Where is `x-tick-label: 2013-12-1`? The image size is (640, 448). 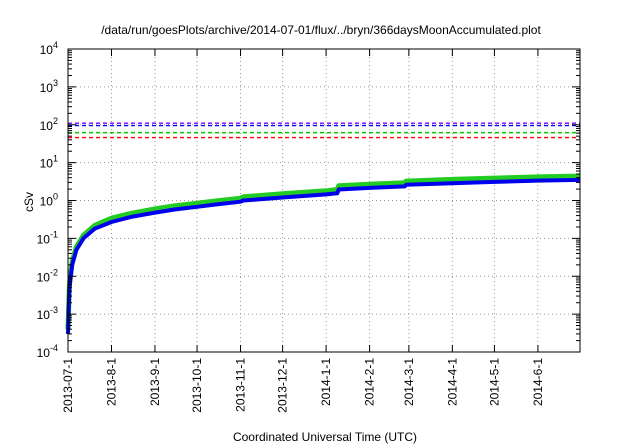
x-tick-label: 2013-12-1 is located at coordinates (283, 385).